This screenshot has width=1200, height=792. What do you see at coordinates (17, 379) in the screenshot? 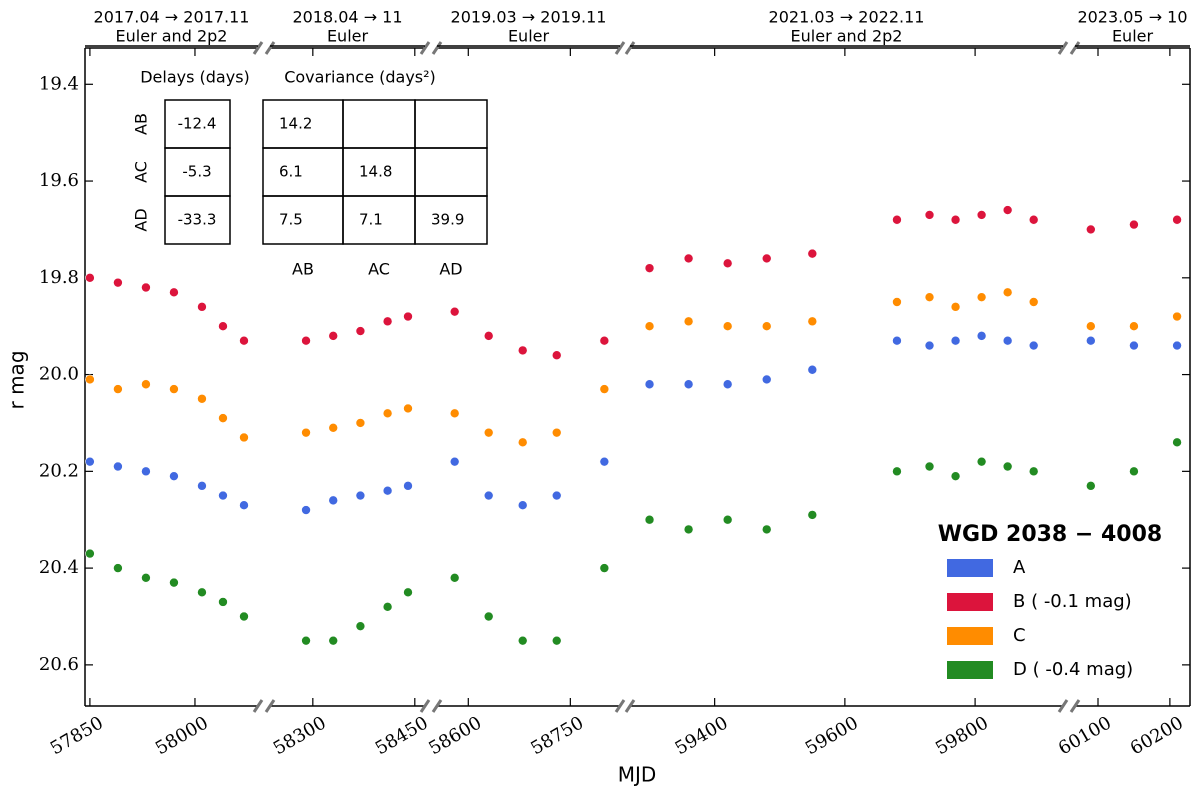
I see `y-axis-label: r mag` at bounding box center [17, 379].